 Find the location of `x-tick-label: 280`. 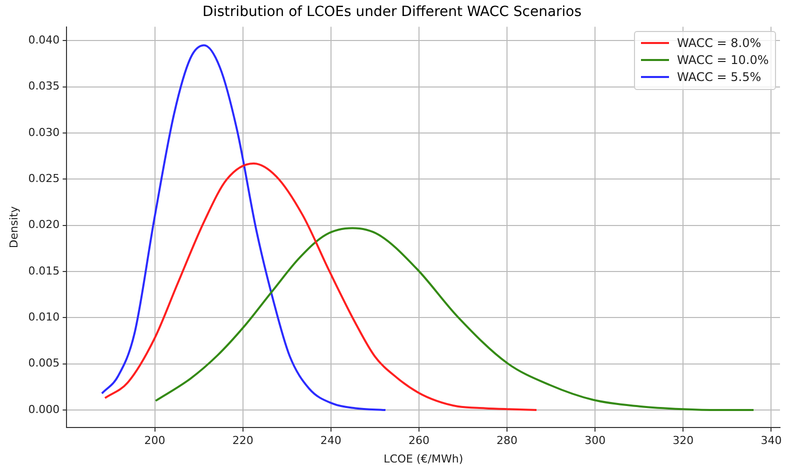

x-tick-label: 280 is located at coordinates (507, 441).